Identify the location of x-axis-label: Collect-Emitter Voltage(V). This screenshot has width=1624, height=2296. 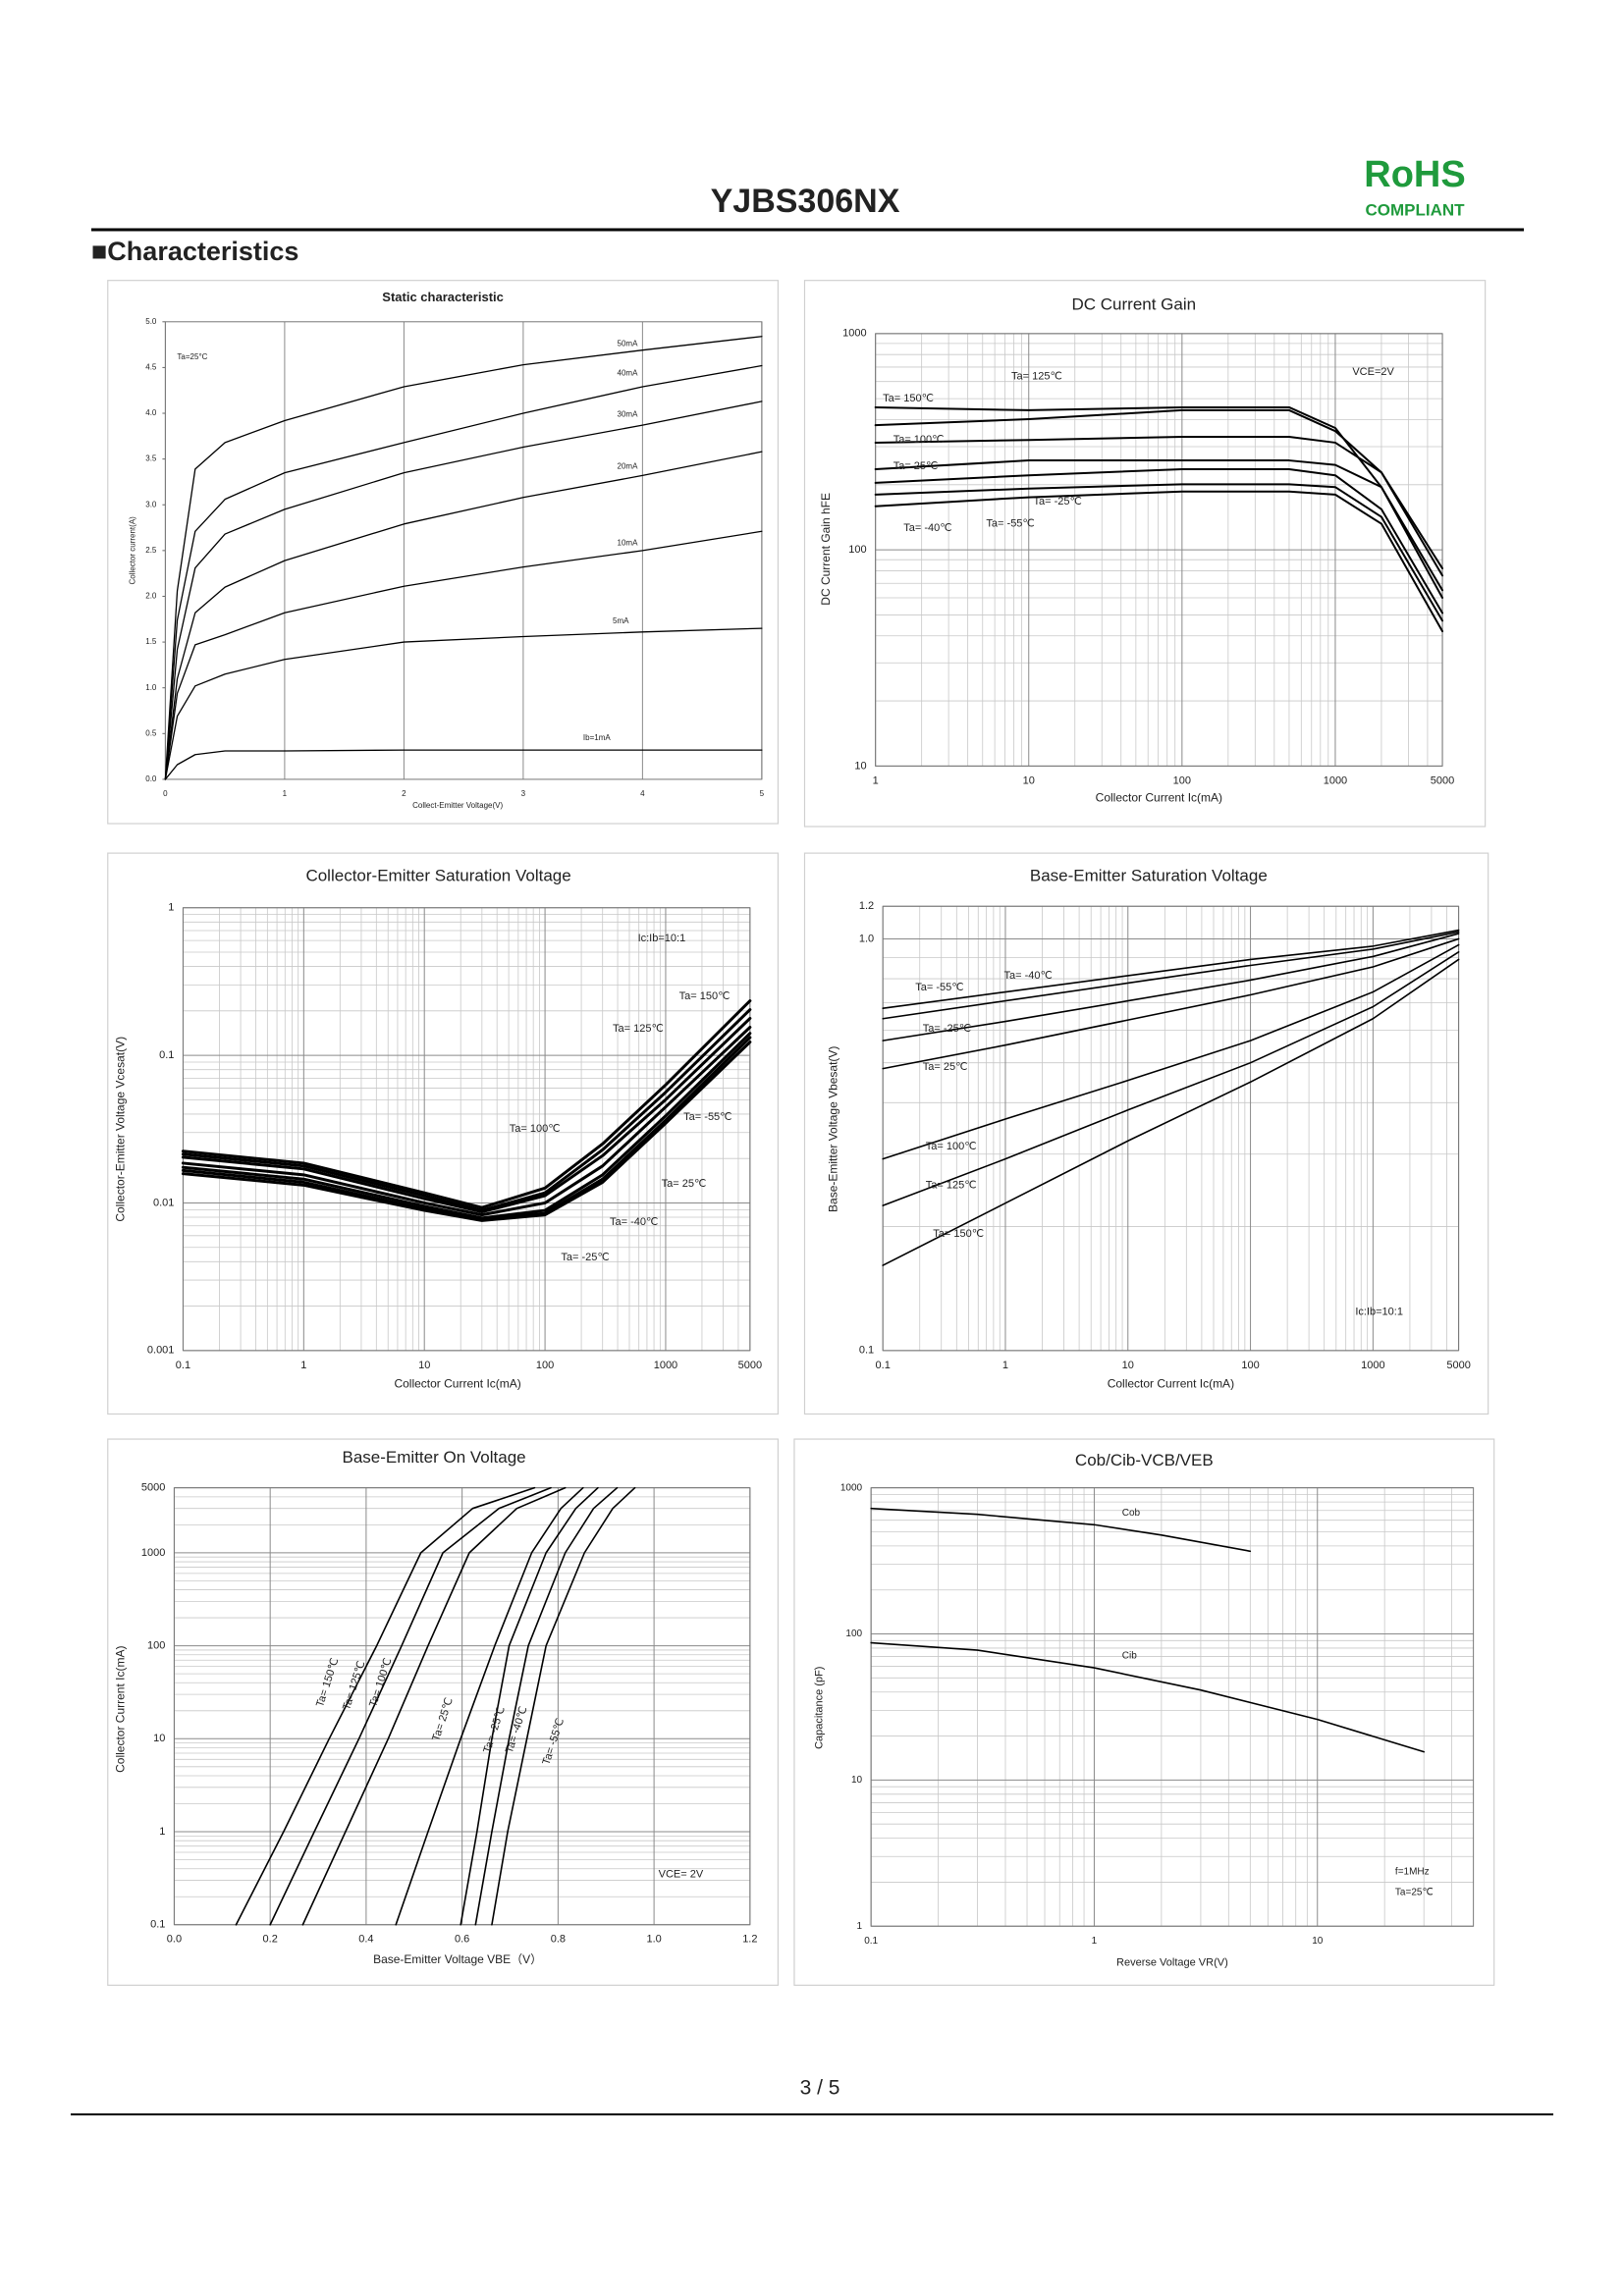
(457, 805).